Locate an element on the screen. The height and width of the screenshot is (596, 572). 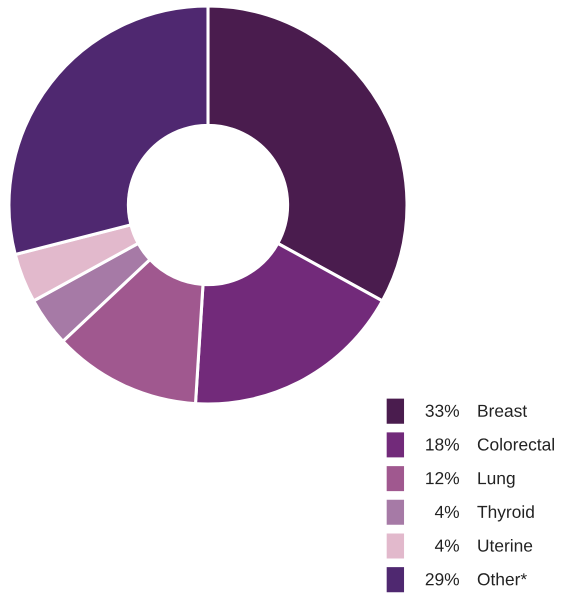
legend-label: 12% Lung is located at coordinates (470, 480).